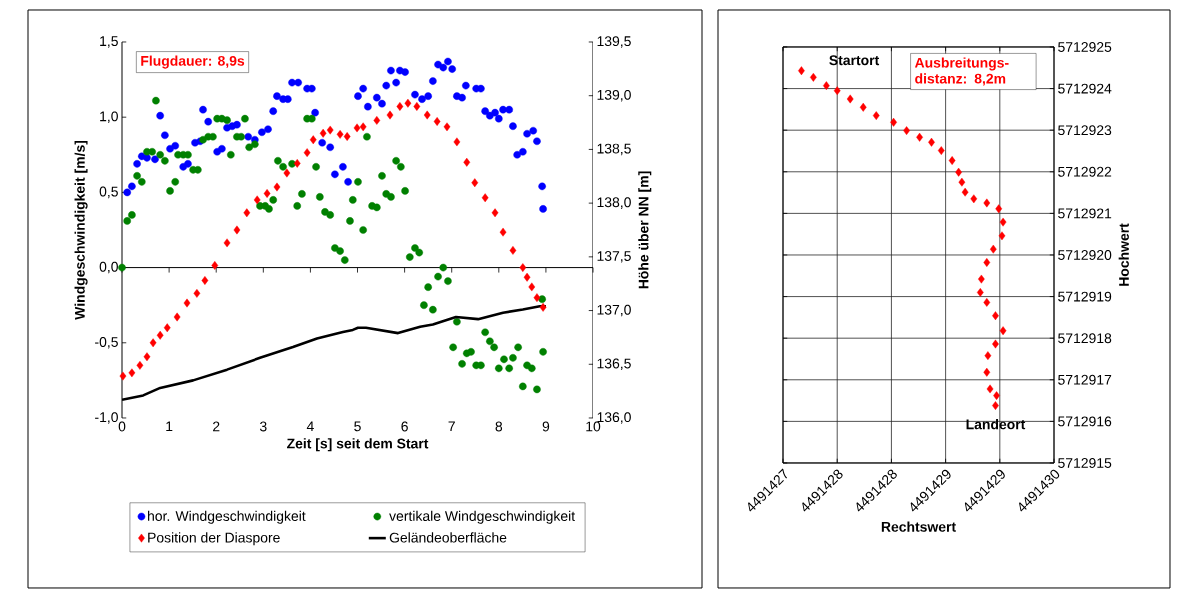 The height and width of the screenshot is (596, 1178). What do you see at coordinates (358, 445) in the screenshot?
I see `x-axis-title: Zeit [s] seit dem Start` at bounding box center [358, 445].